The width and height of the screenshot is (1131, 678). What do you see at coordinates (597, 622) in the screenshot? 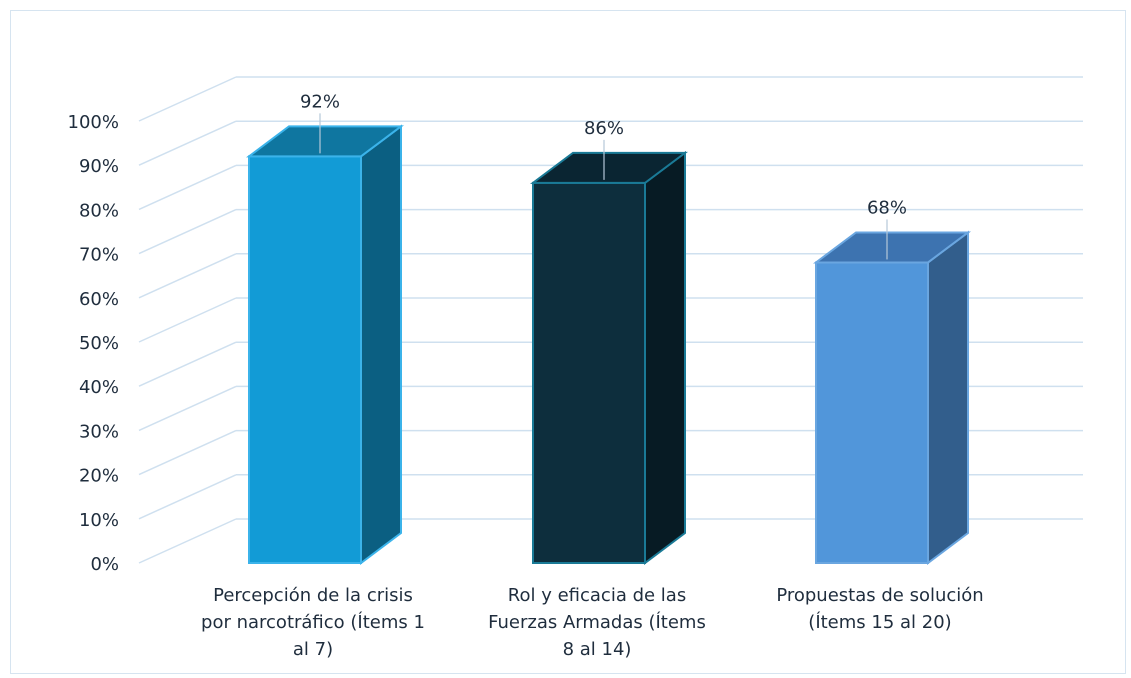
I see `x-category-label: Fuerzas Armadas (Ítems` at bounding box center [597, 622].